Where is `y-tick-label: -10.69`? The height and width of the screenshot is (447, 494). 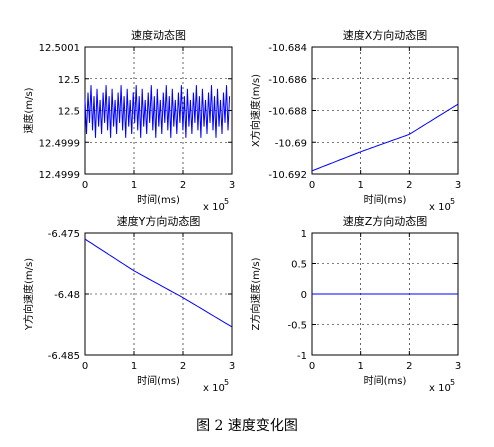
y-tick-label: -10.69 is located at coordinates (291, 143).